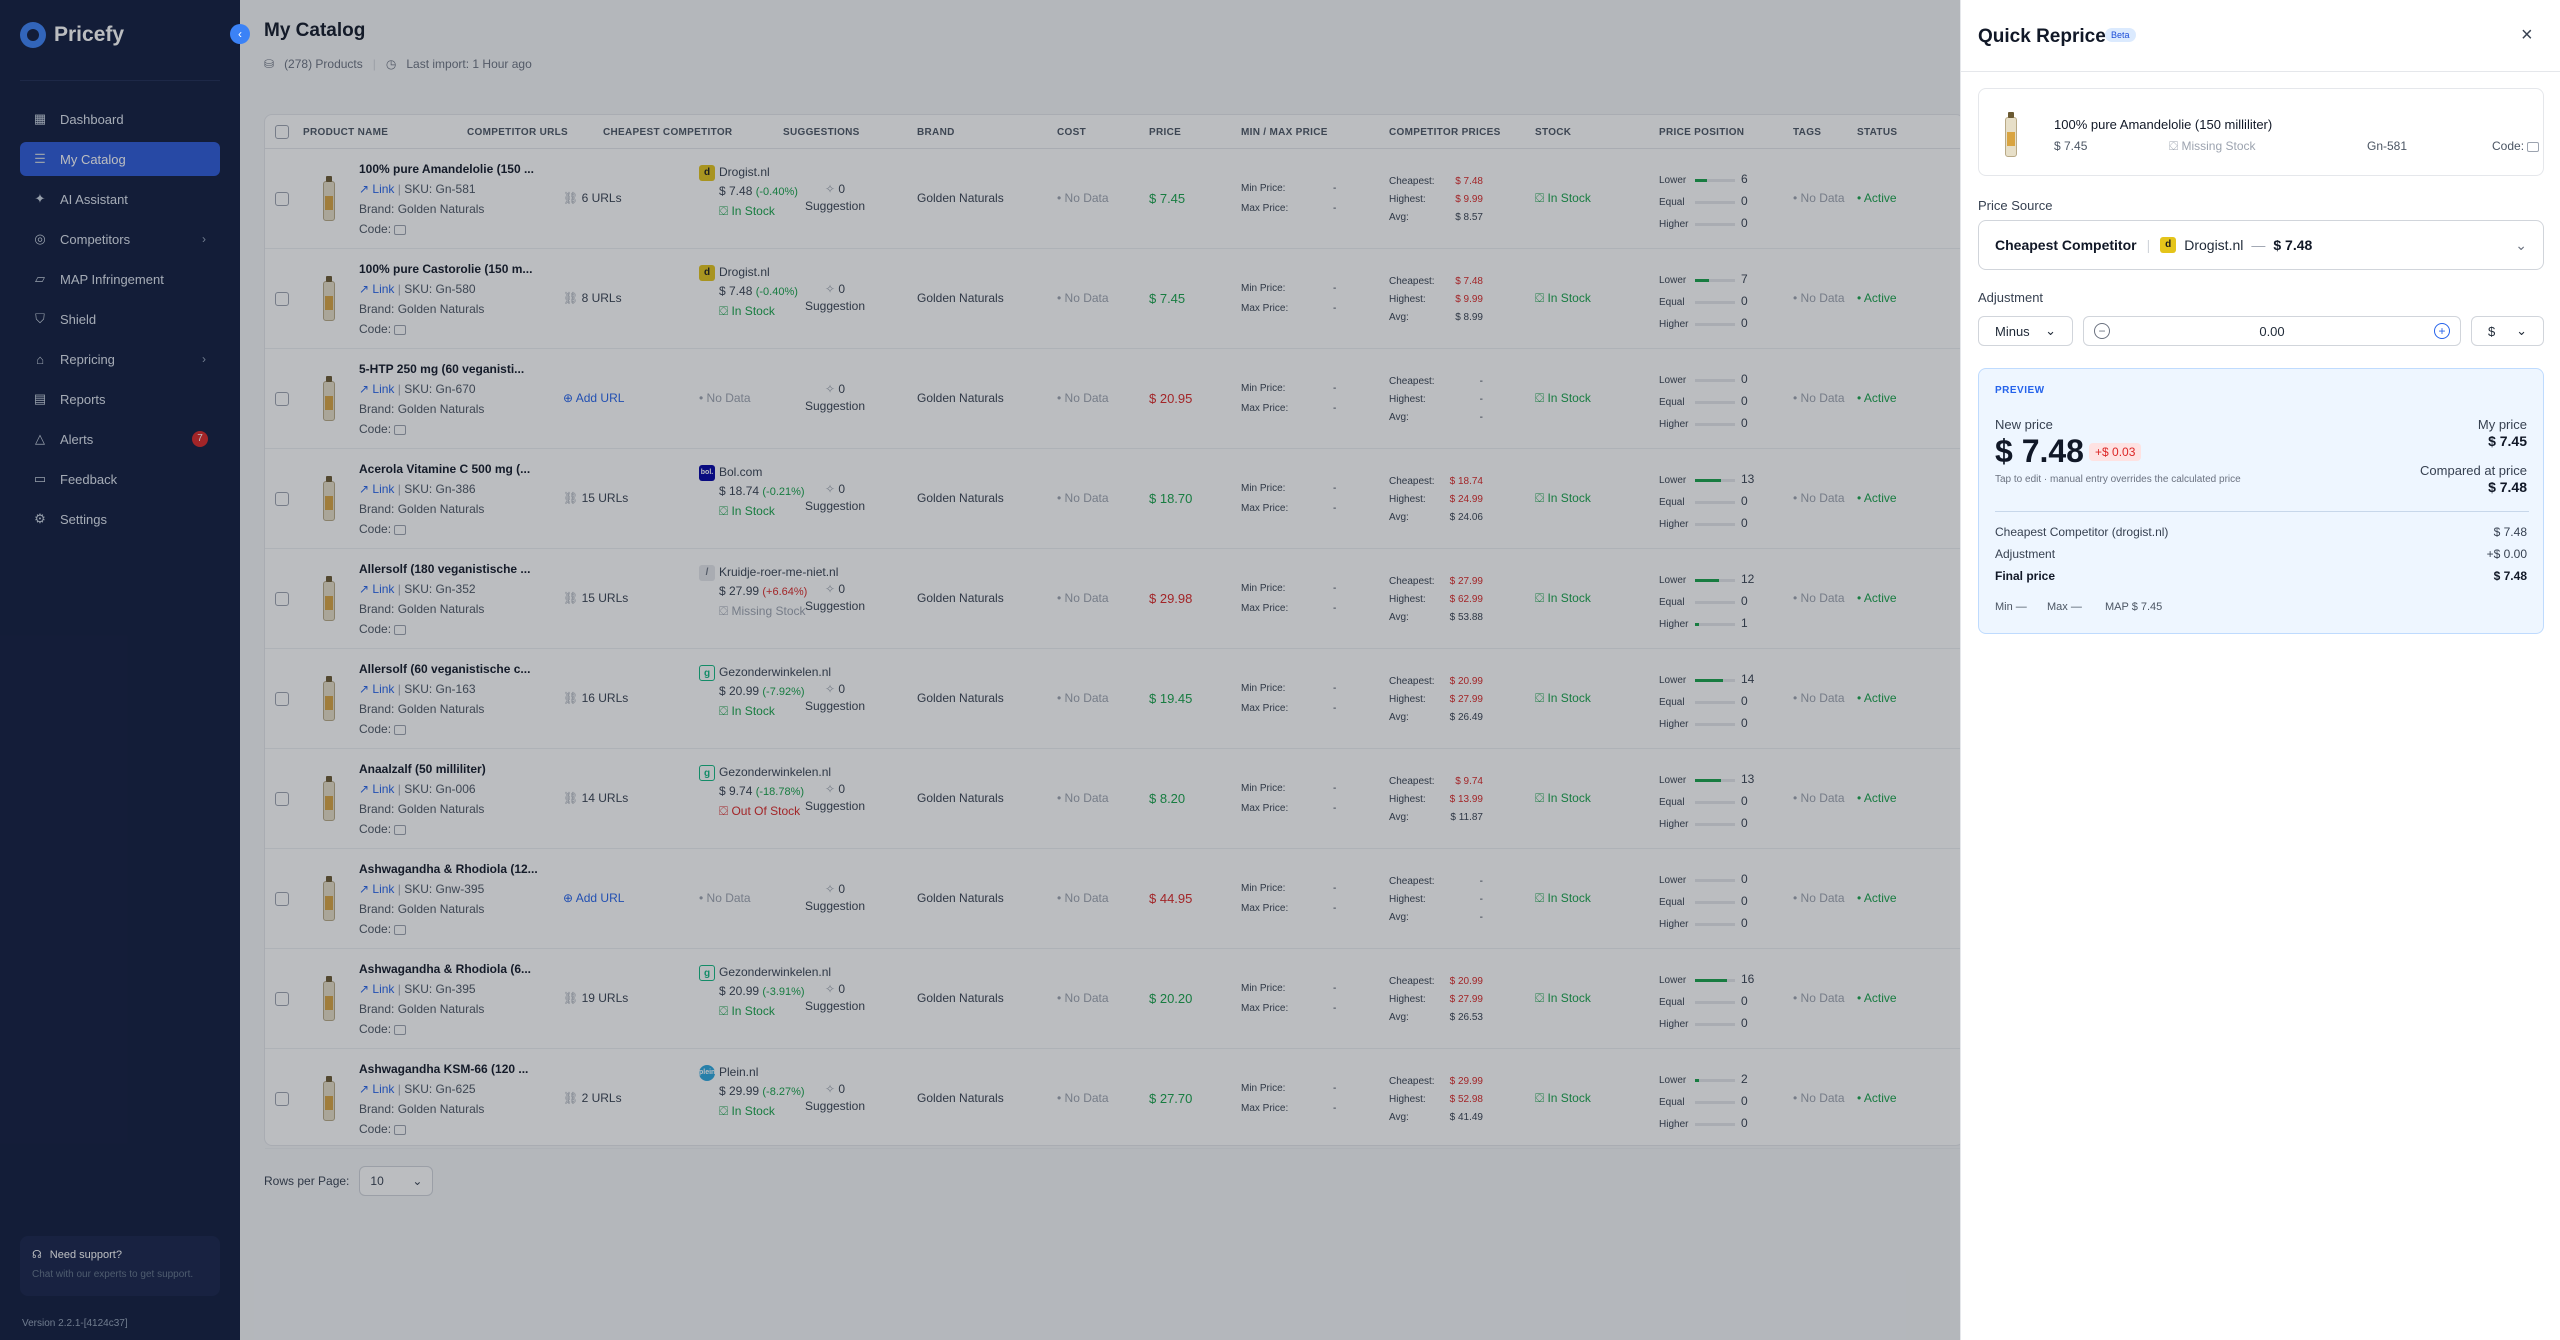  I want to click on price-cell: $ 8.20, so click(1167, 798).